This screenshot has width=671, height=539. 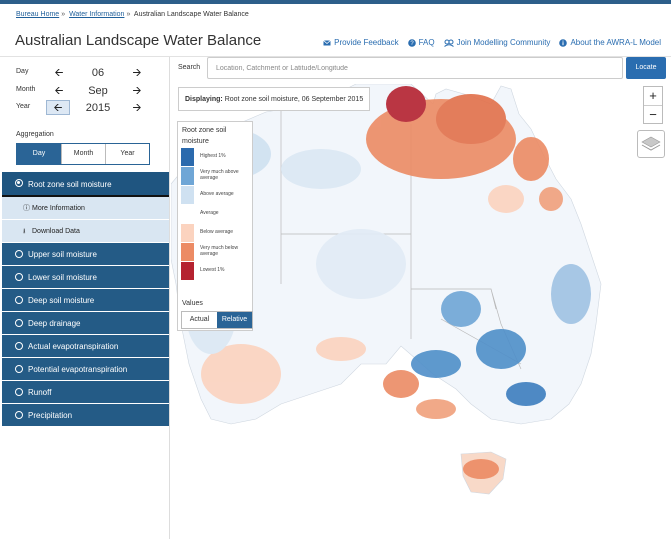 I want to click on menu-item-deep-soil-moisture: Deep soil moisture, so click(x=85, y=300).